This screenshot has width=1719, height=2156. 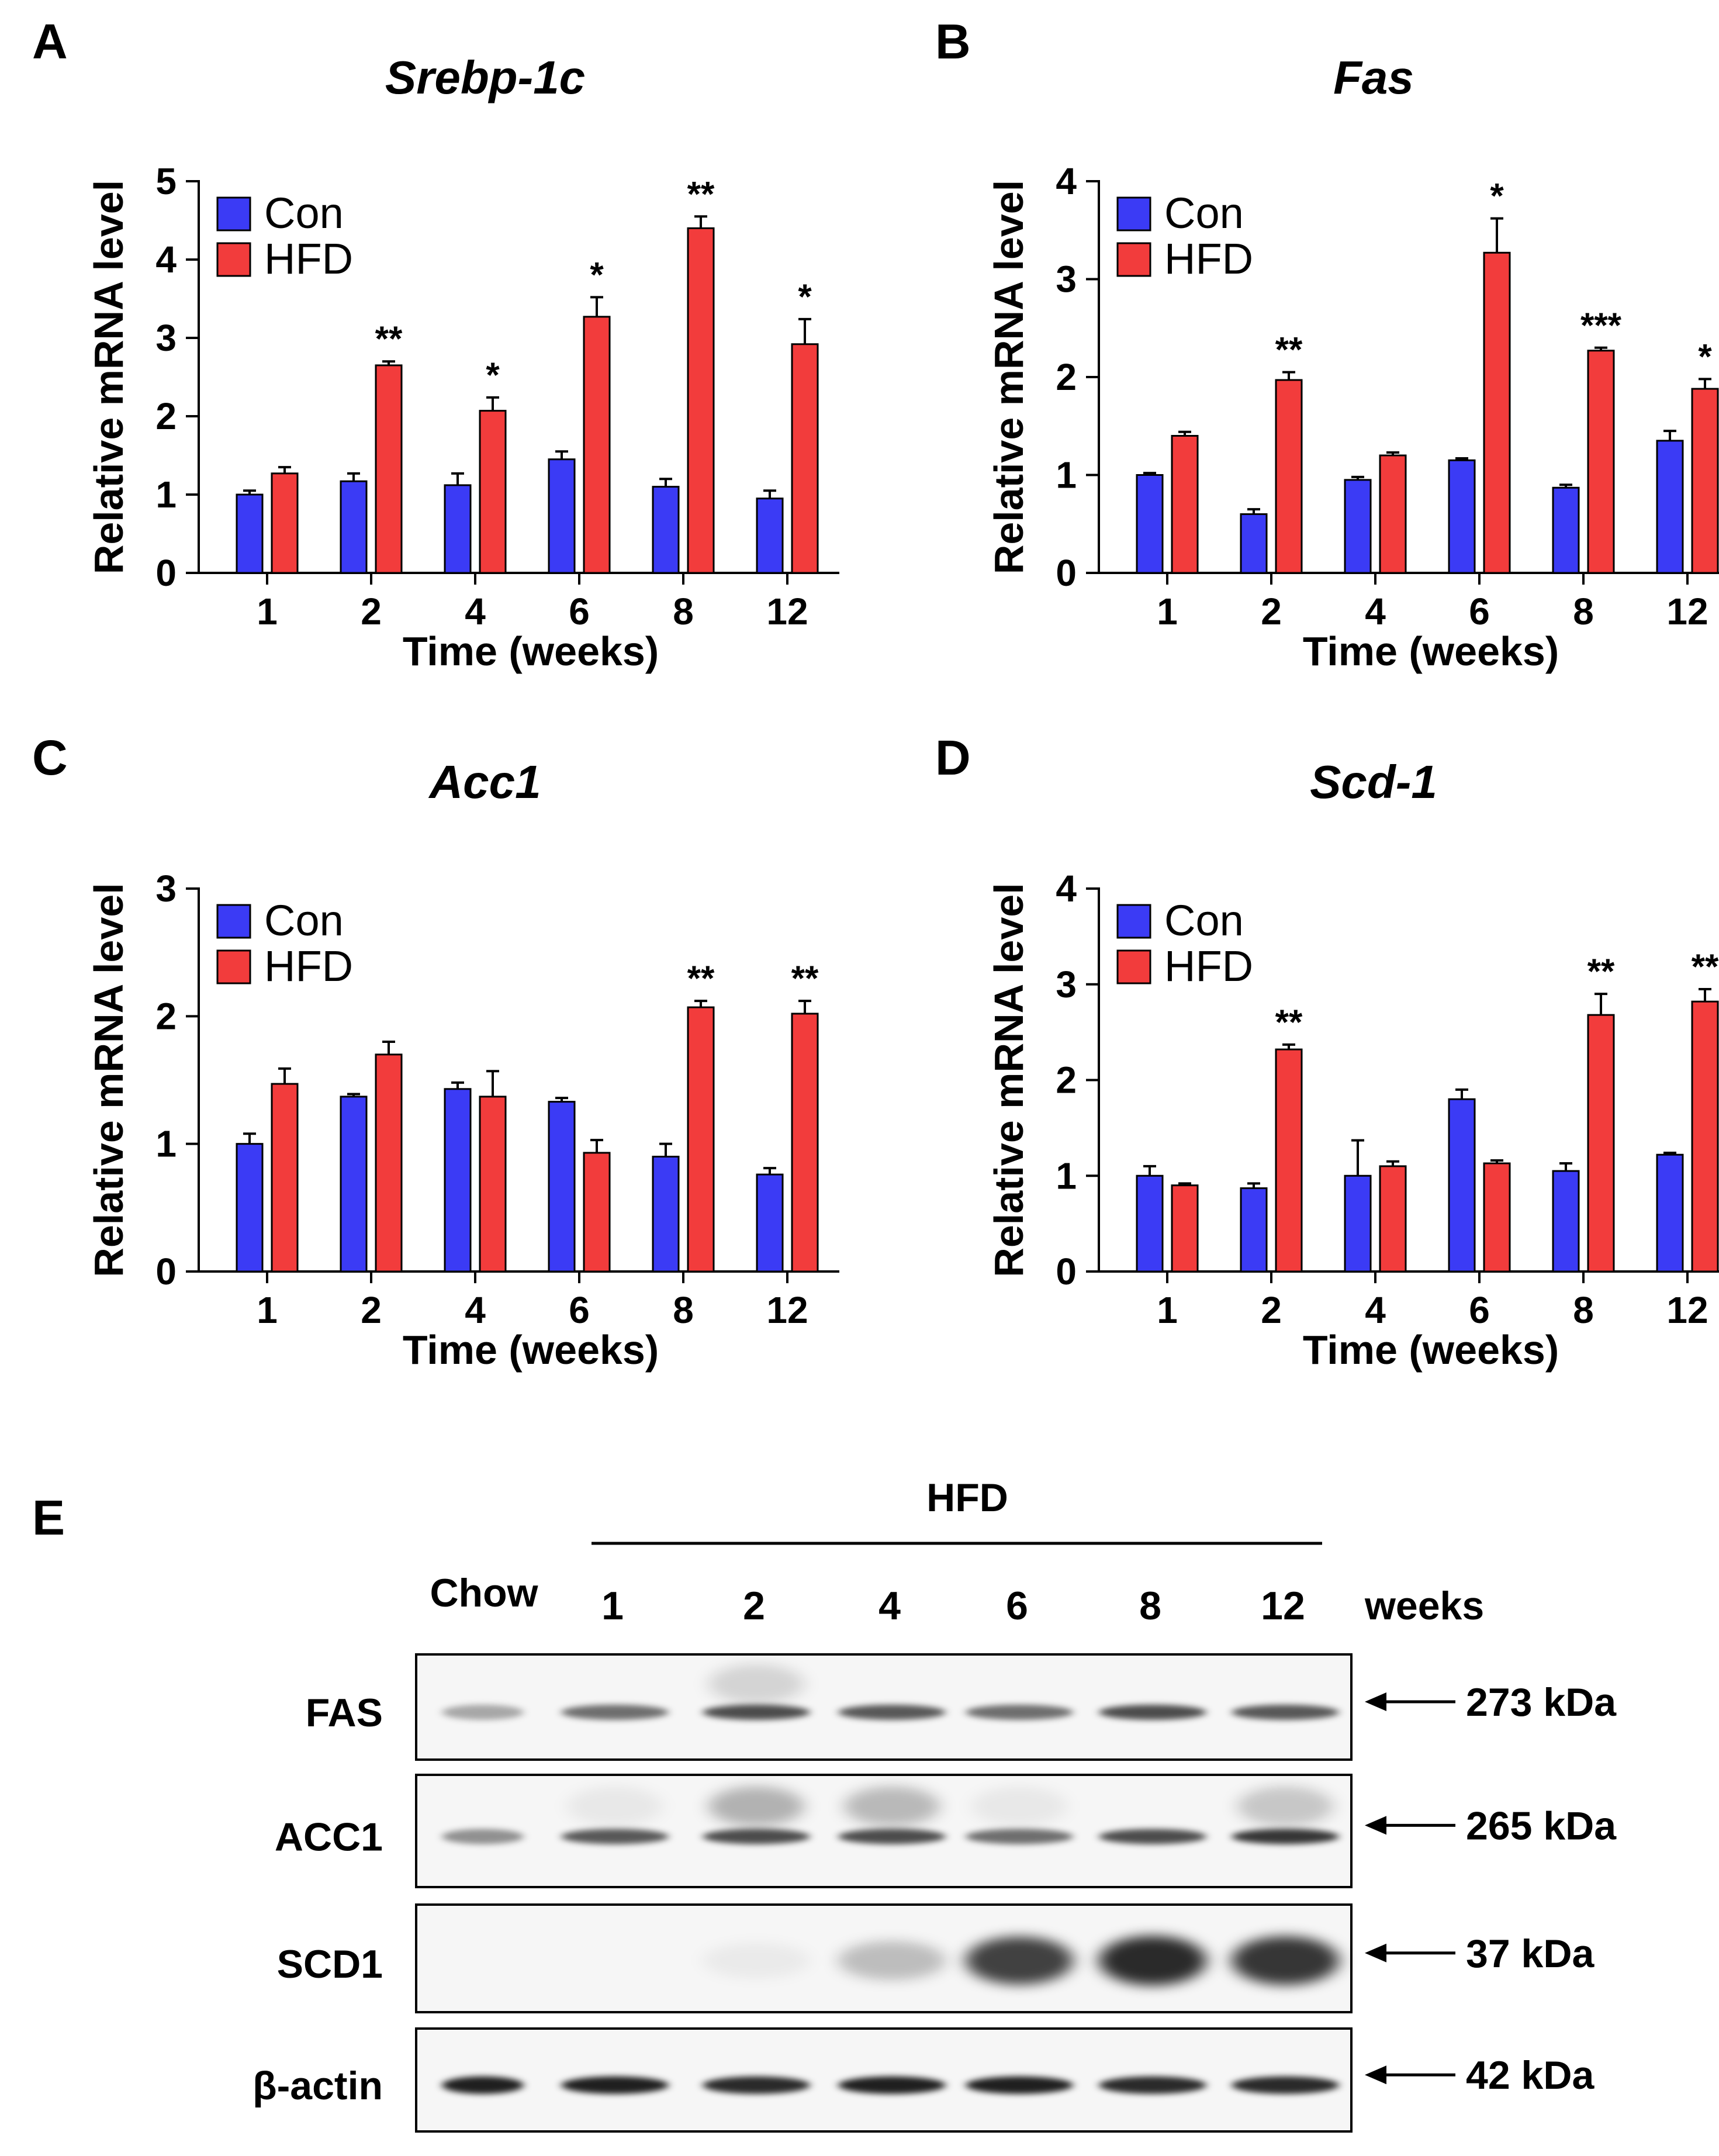 I want to click on significance-mark: ***, so click(x=1601, y=326).